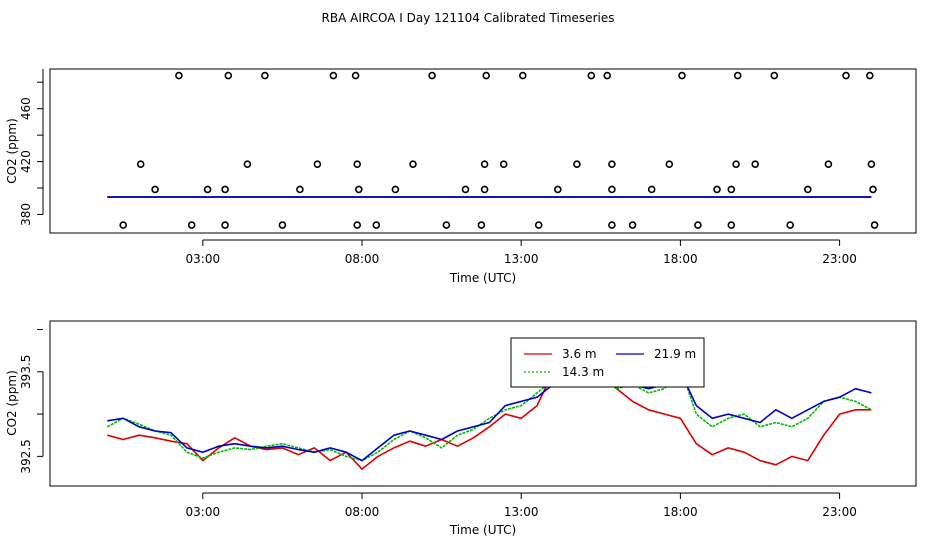 Image resolution: width=936 pixels, height=540 pixels. What do you see at coordinates (675, 354) in the screenshot?
I see `legend-label-21-9m: 21.9 m` at bounding box center [675, 354].